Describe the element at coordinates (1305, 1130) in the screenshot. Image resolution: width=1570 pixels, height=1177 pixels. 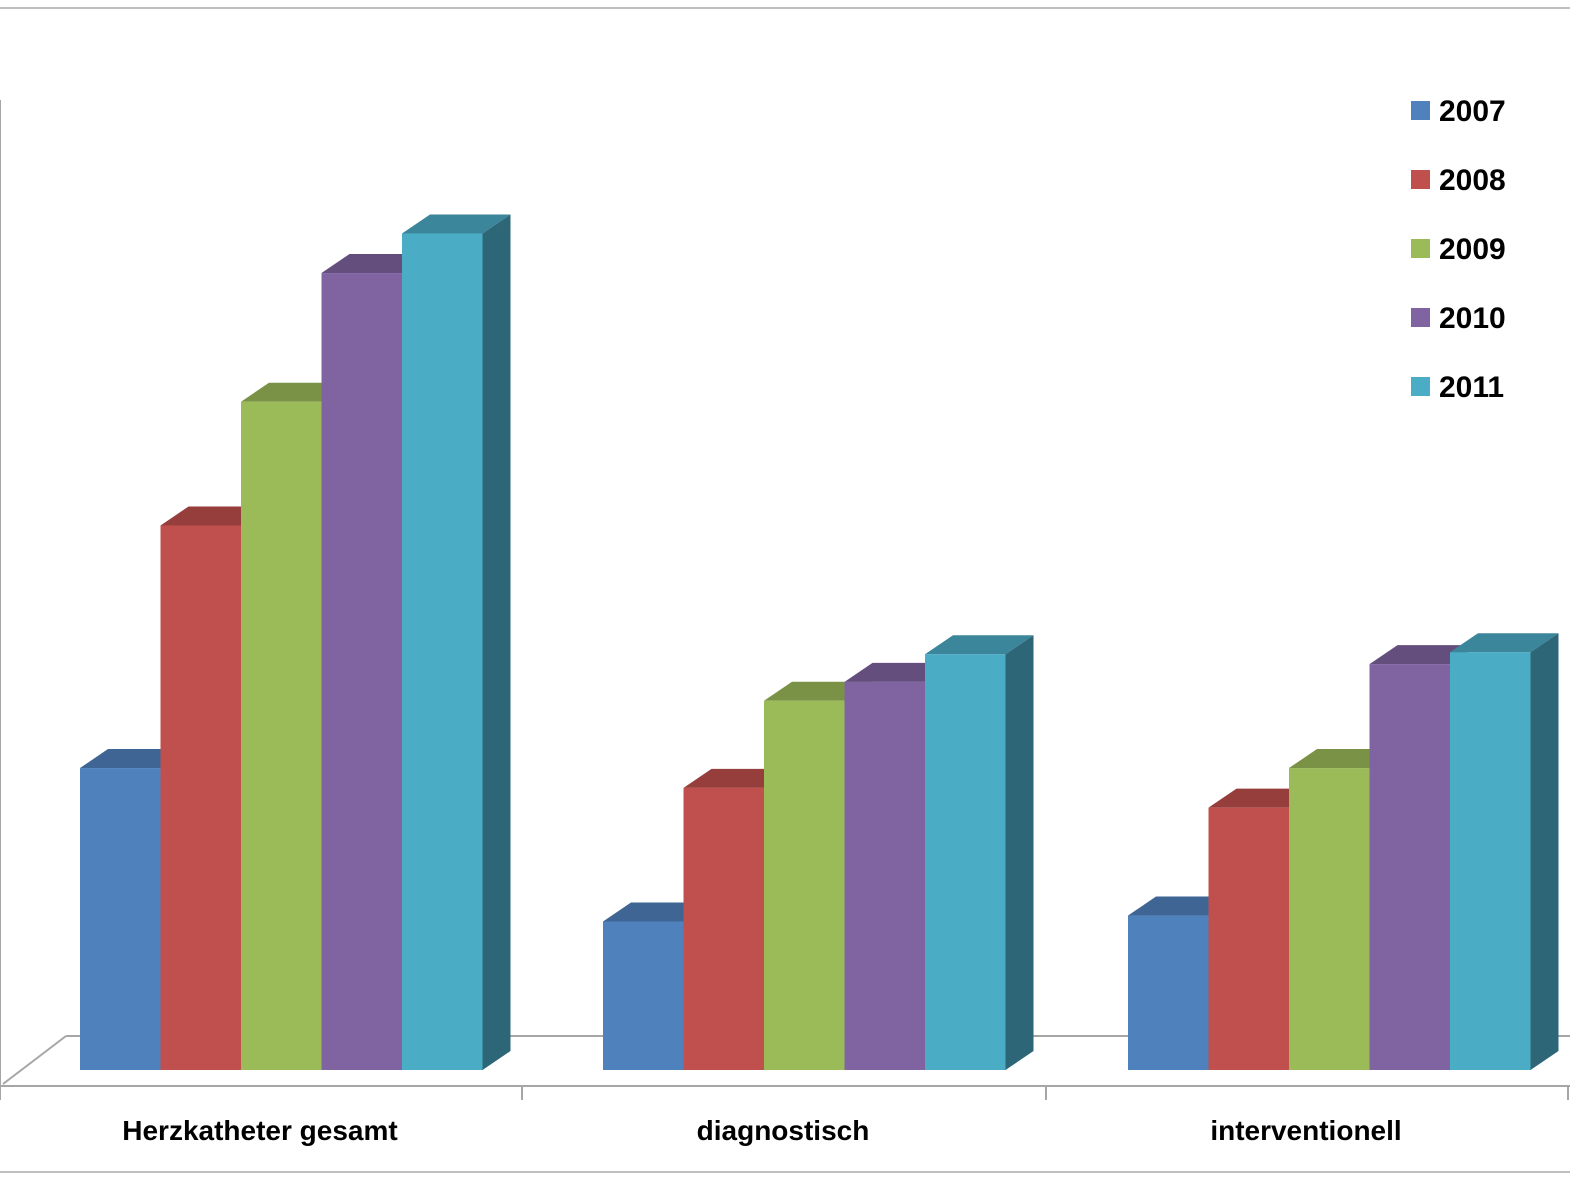
I see `category-label: interventionell` at that location.